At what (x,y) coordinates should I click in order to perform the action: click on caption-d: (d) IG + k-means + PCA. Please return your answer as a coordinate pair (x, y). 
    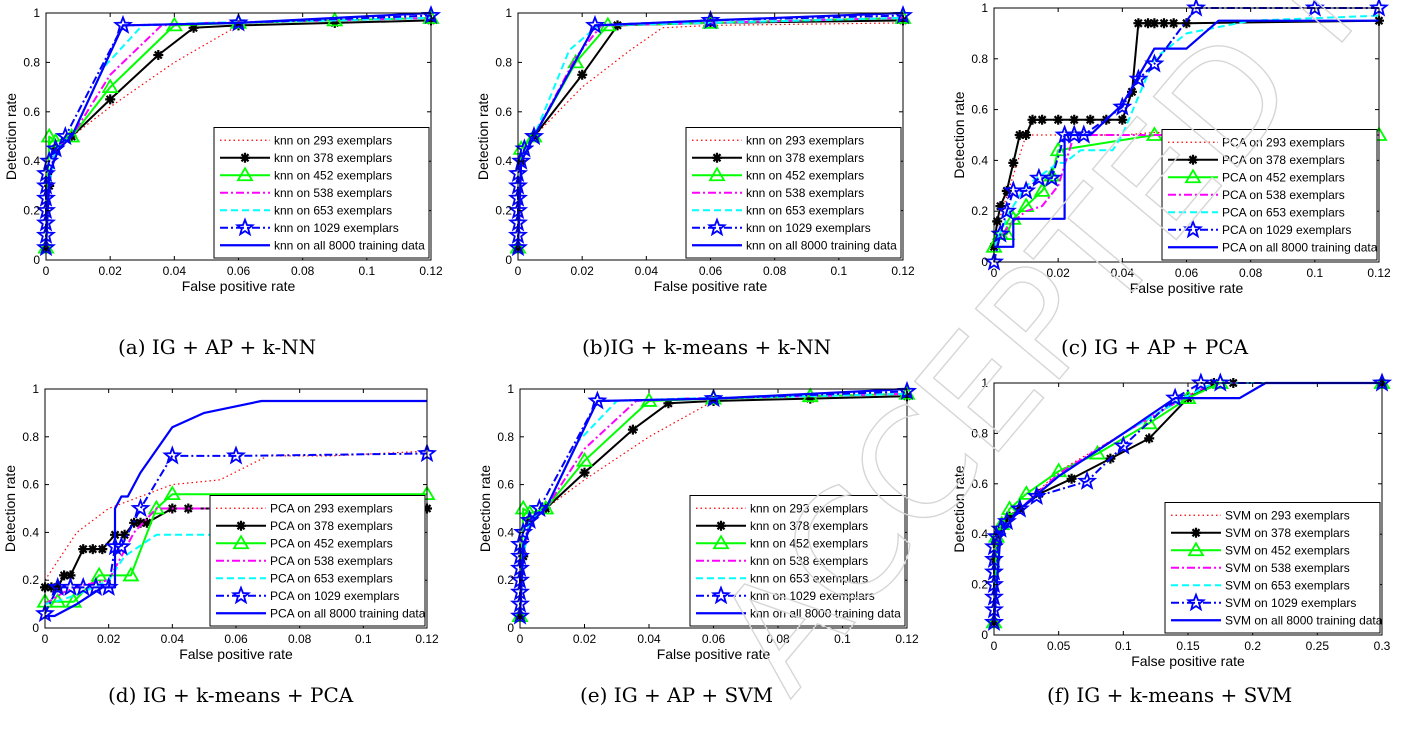
    Looking at the image, I should click on (231, 695).